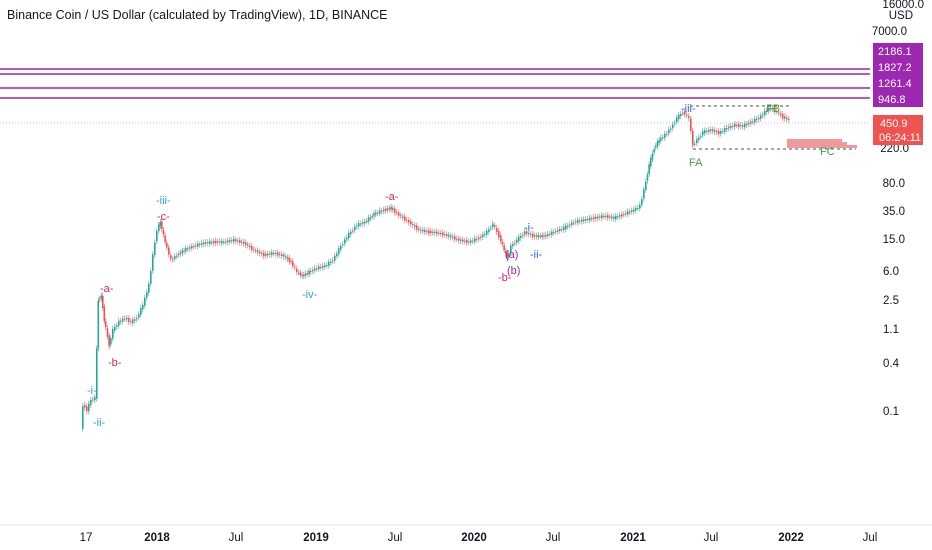  I want to click on bar-countdown: 06:24:11, so click(900, 138).